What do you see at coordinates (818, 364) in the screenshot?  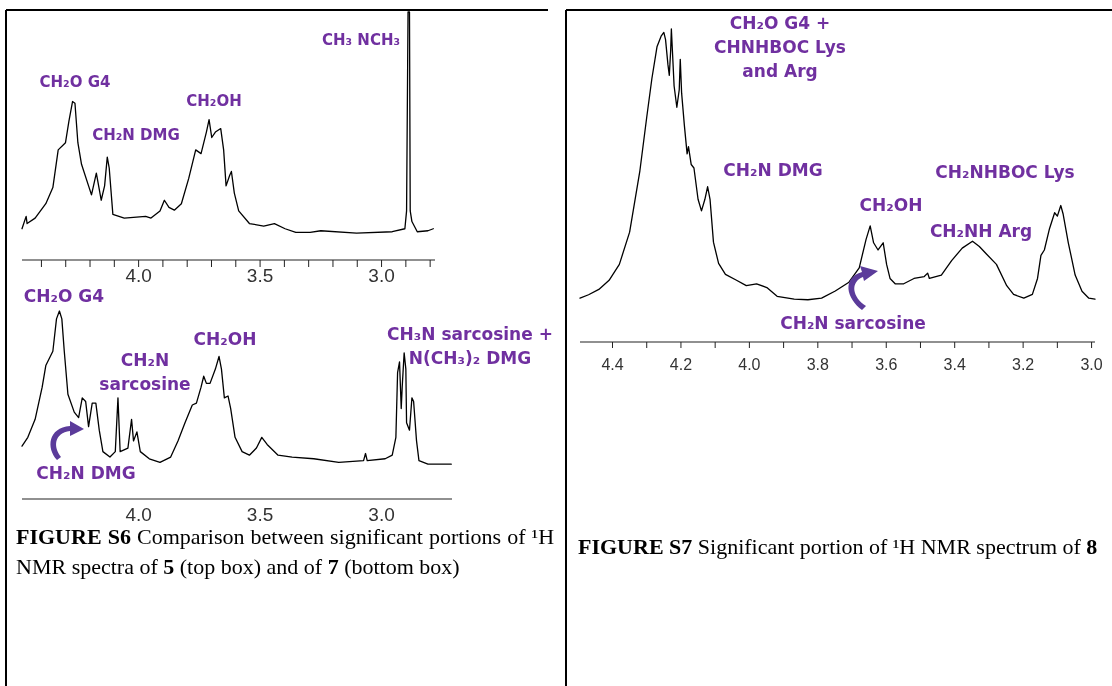 I see `x-tick-label: 3.8` at bounding box center [818, 364].